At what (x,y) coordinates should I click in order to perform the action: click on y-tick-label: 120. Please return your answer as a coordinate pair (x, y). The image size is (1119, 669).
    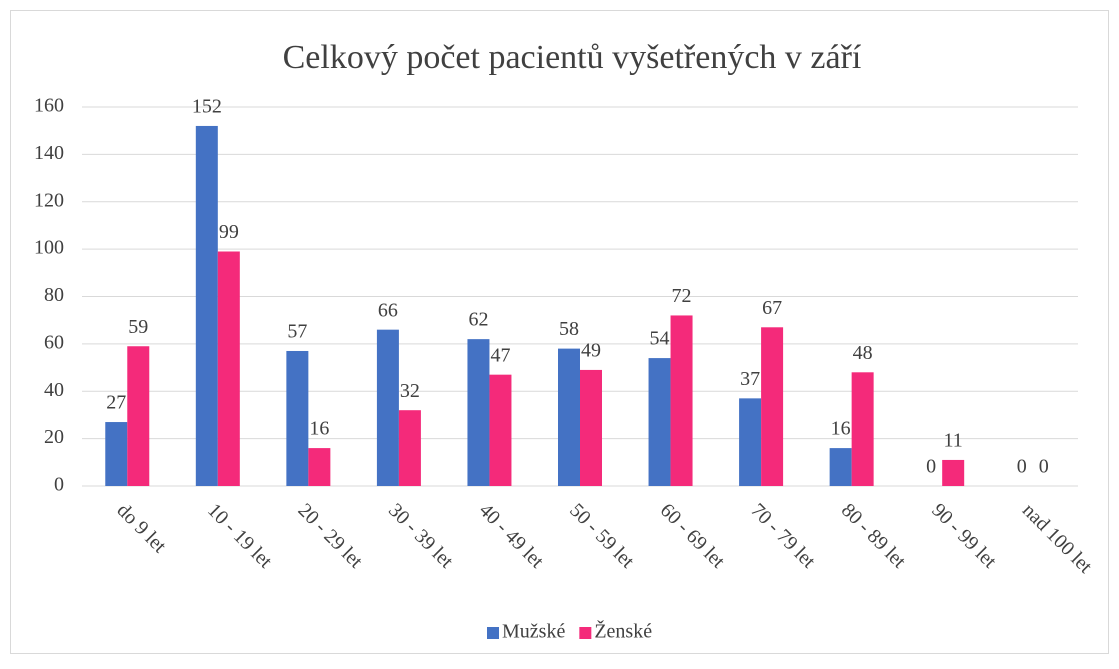
    Looking at the image, I should click on (49, 200).